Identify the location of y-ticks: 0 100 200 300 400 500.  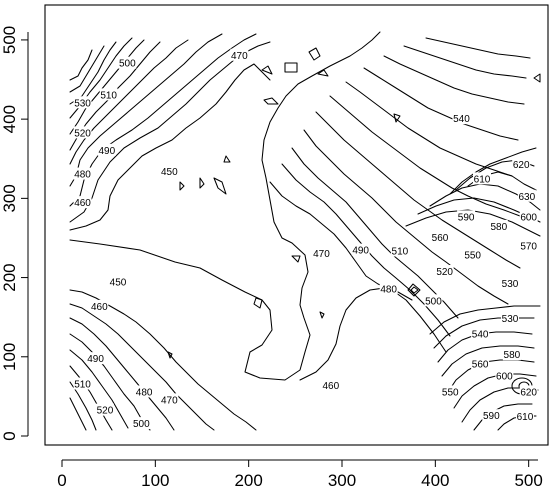
(14, 233).